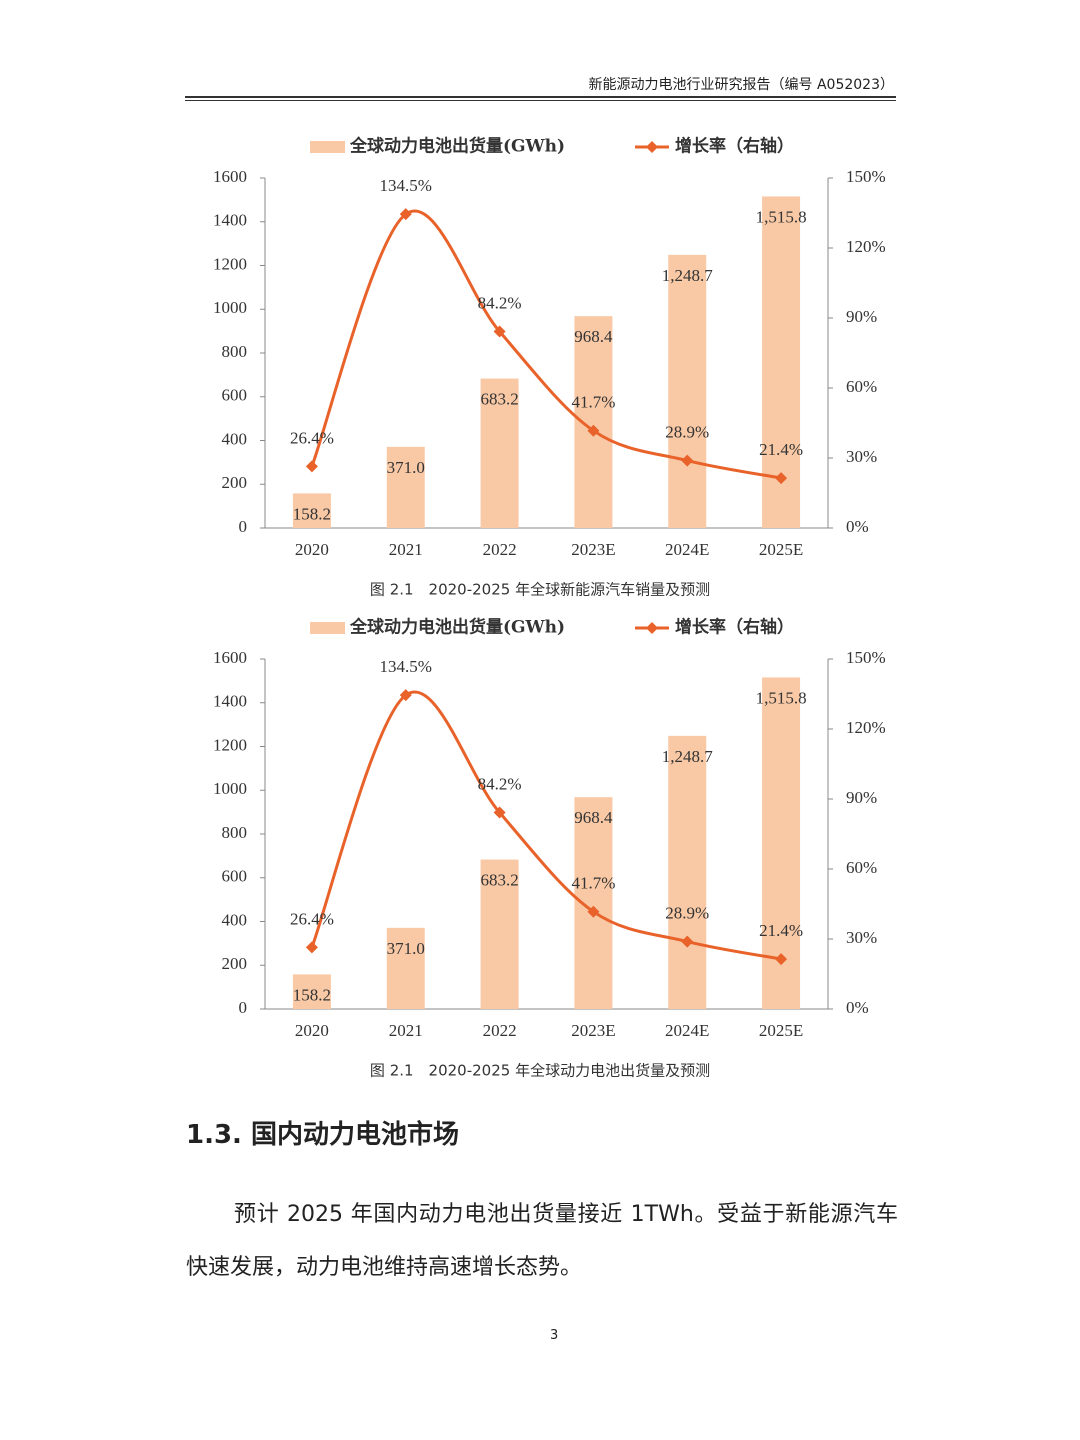 This screenshot has width=1080, height=1440. What do you see at coordinates (406, 467) in the screenshot?
I see `bar-value-label: 371.0` at bounding box center [406, 467].